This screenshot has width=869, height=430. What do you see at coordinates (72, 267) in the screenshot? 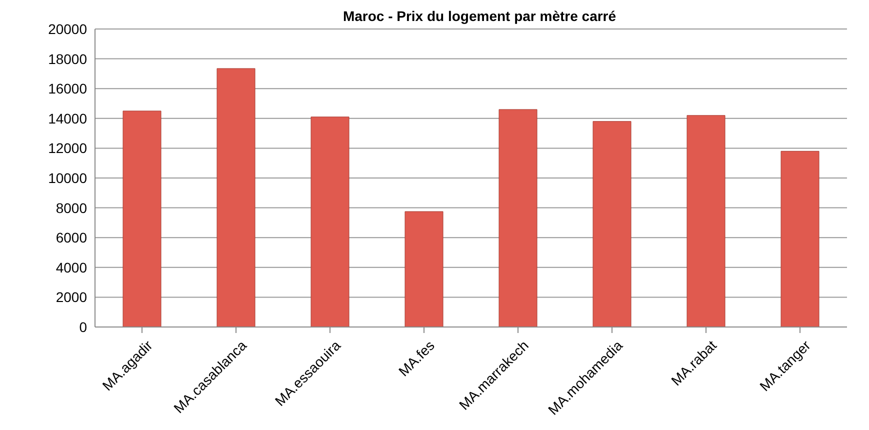
I see `y-tick-label: 4000` at bounding box center [72, 267].